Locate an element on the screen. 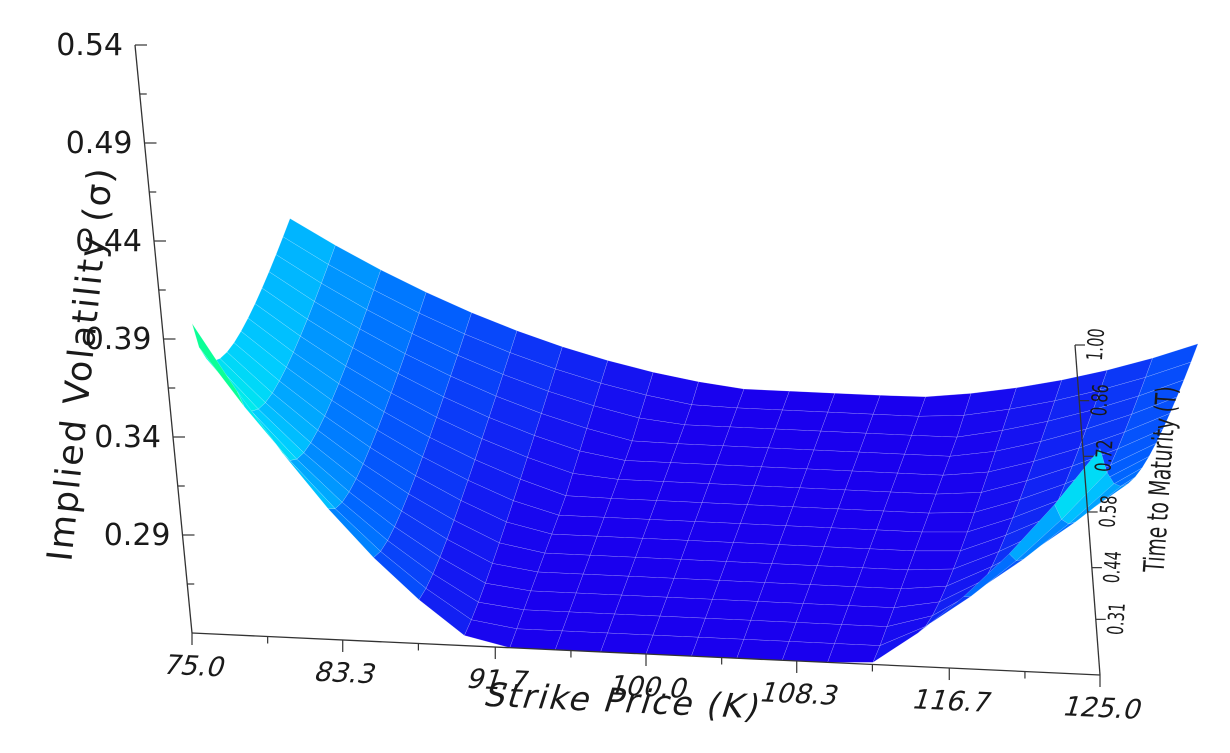  z-axis-title: Implied Volatility (σ) is located at coordinates (80, 363).